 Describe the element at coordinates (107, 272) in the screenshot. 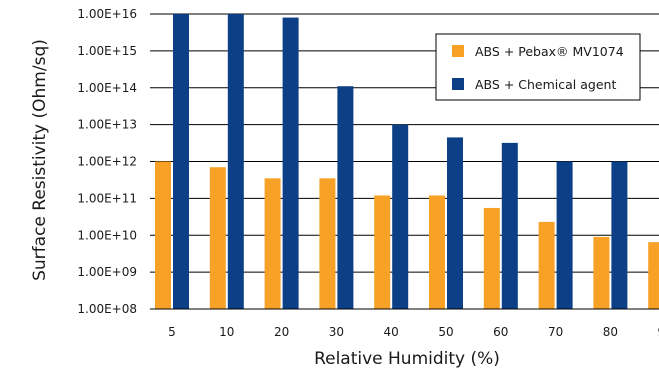

I see `y-tick-label: 1.00E+09` at that location.